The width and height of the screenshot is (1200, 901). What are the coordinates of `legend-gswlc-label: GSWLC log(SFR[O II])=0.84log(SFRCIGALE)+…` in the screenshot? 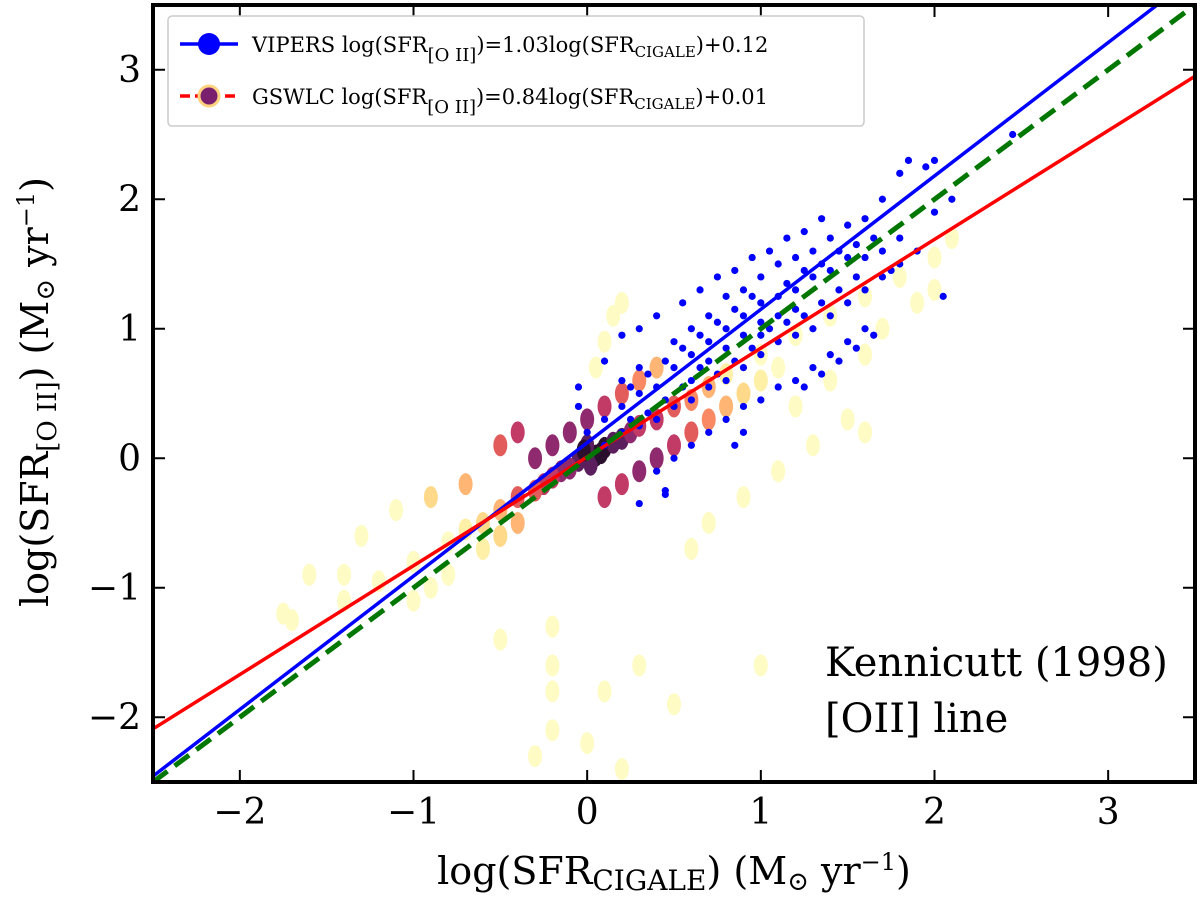 It's located at (510, 101).